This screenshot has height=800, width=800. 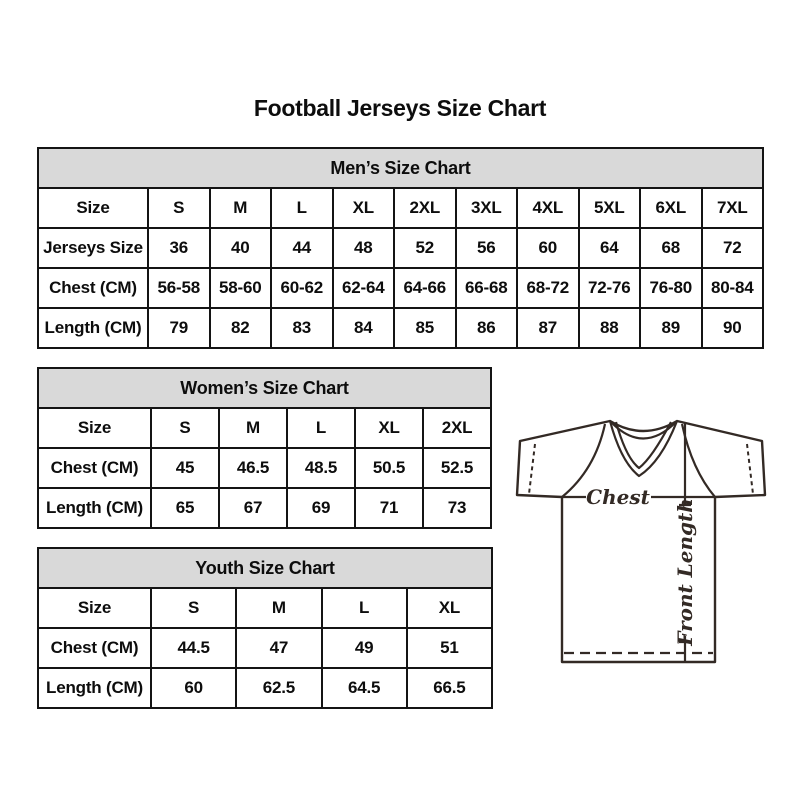 What do you see at coordinates (363, 248) in the screenshot?
I see `mens-value-cell: 48` at bounding box center [363, 248].